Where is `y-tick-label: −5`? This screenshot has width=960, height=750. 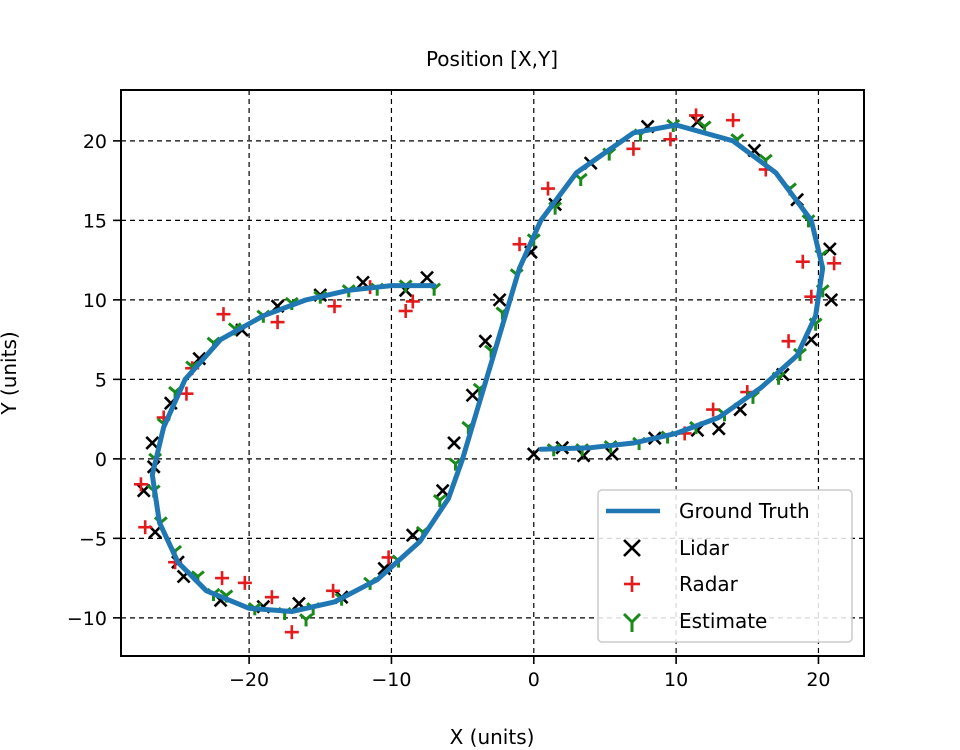 y-tick-label: −5 is located at coordinates (93, 539).